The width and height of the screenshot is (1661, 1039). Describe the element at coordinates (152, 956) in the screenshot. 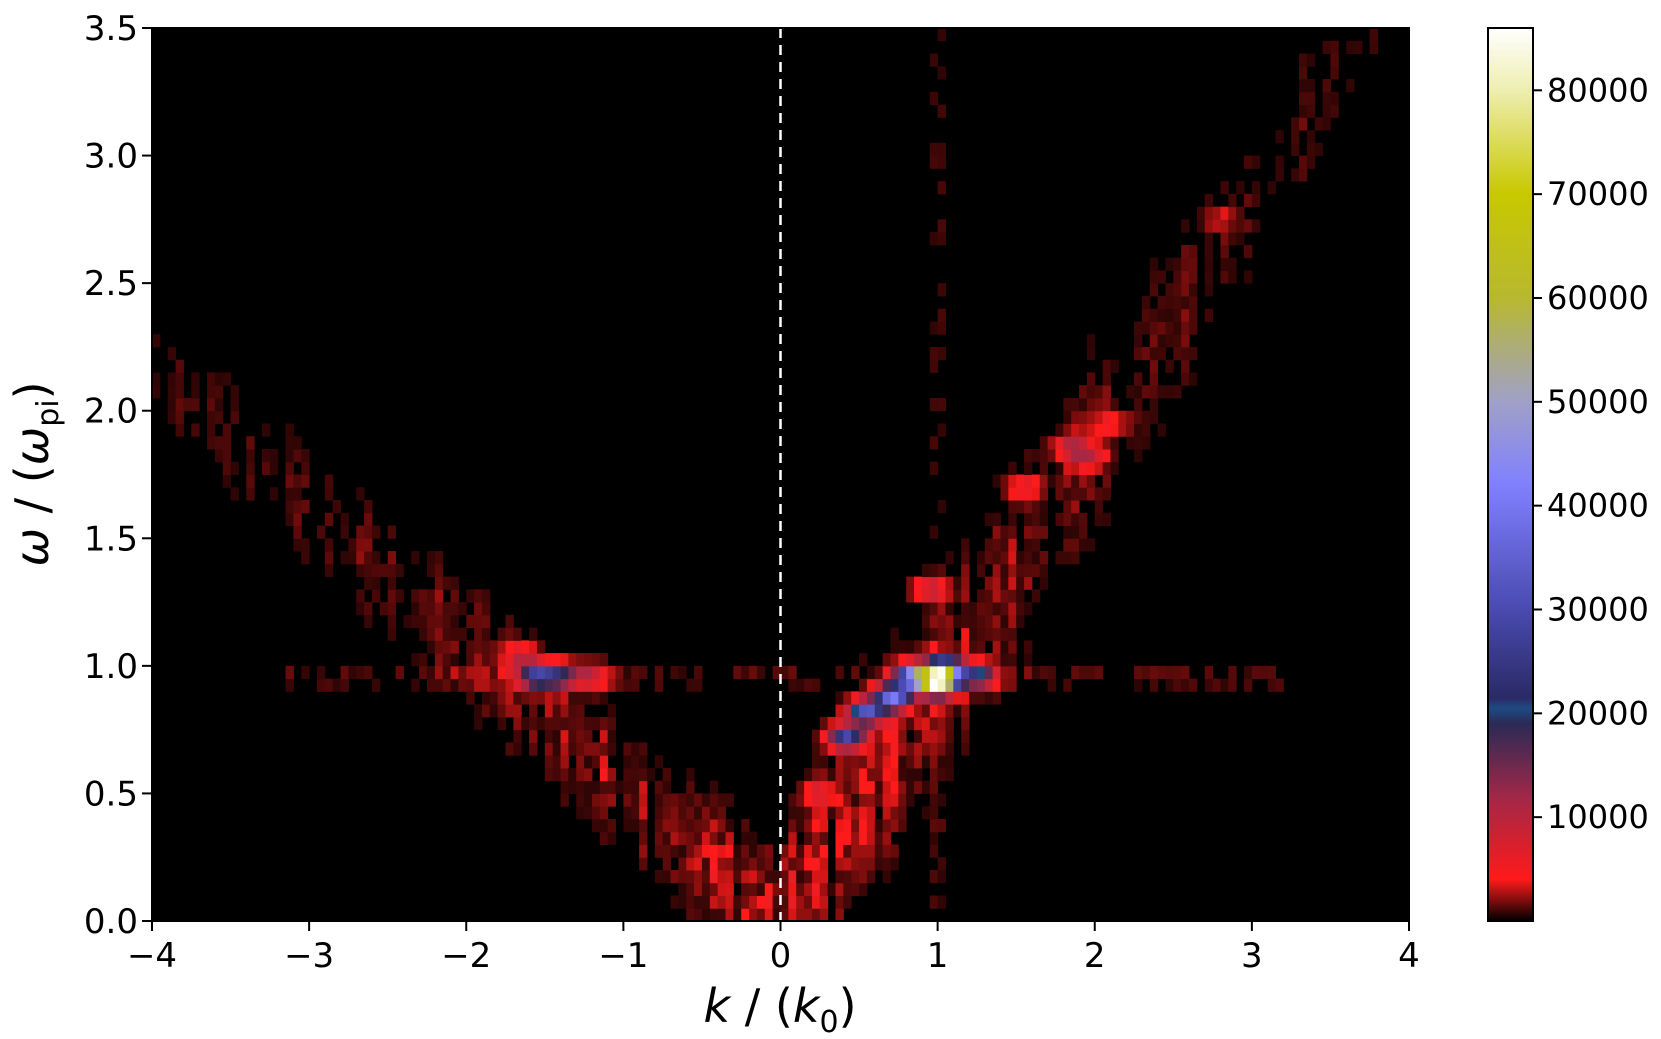

I see `x-tick-label: −4` at that location.